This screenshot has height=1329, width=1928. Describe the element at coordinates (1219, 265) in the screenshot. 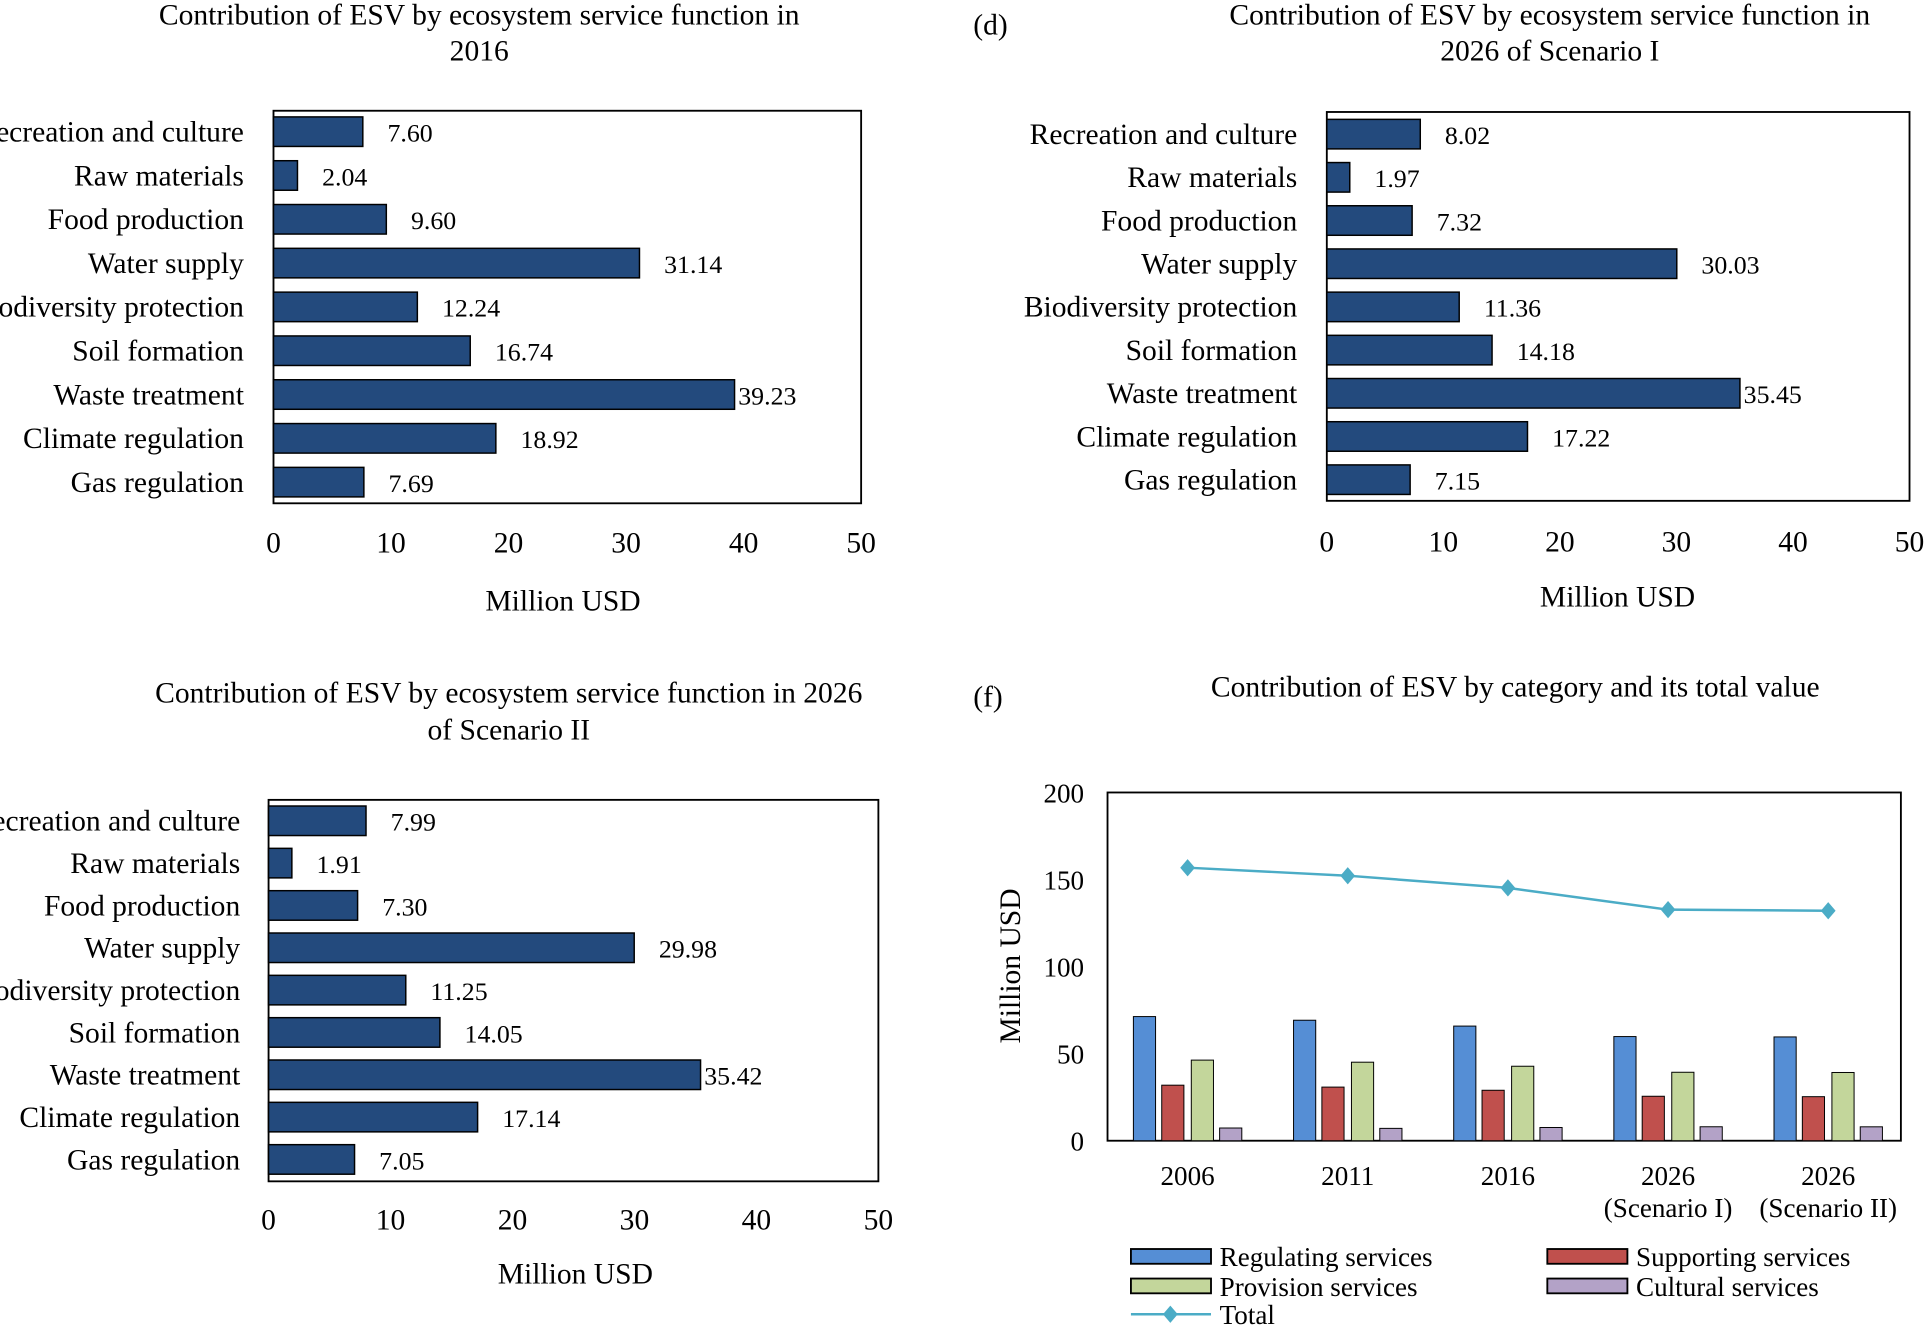

I see `category-label: Water supply` at that location.